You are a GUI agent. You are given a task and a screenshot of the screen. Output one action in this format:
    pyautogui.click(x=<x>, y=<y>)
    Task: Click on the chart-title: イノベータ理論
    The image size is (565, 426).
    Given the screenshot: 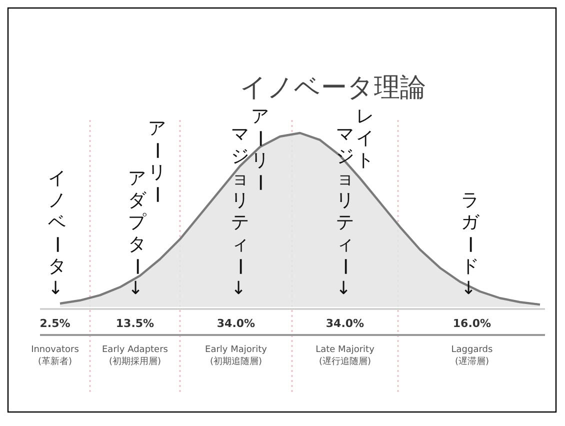 What is the action you would take?
    pyautogui.click(x=333, y=88)
    